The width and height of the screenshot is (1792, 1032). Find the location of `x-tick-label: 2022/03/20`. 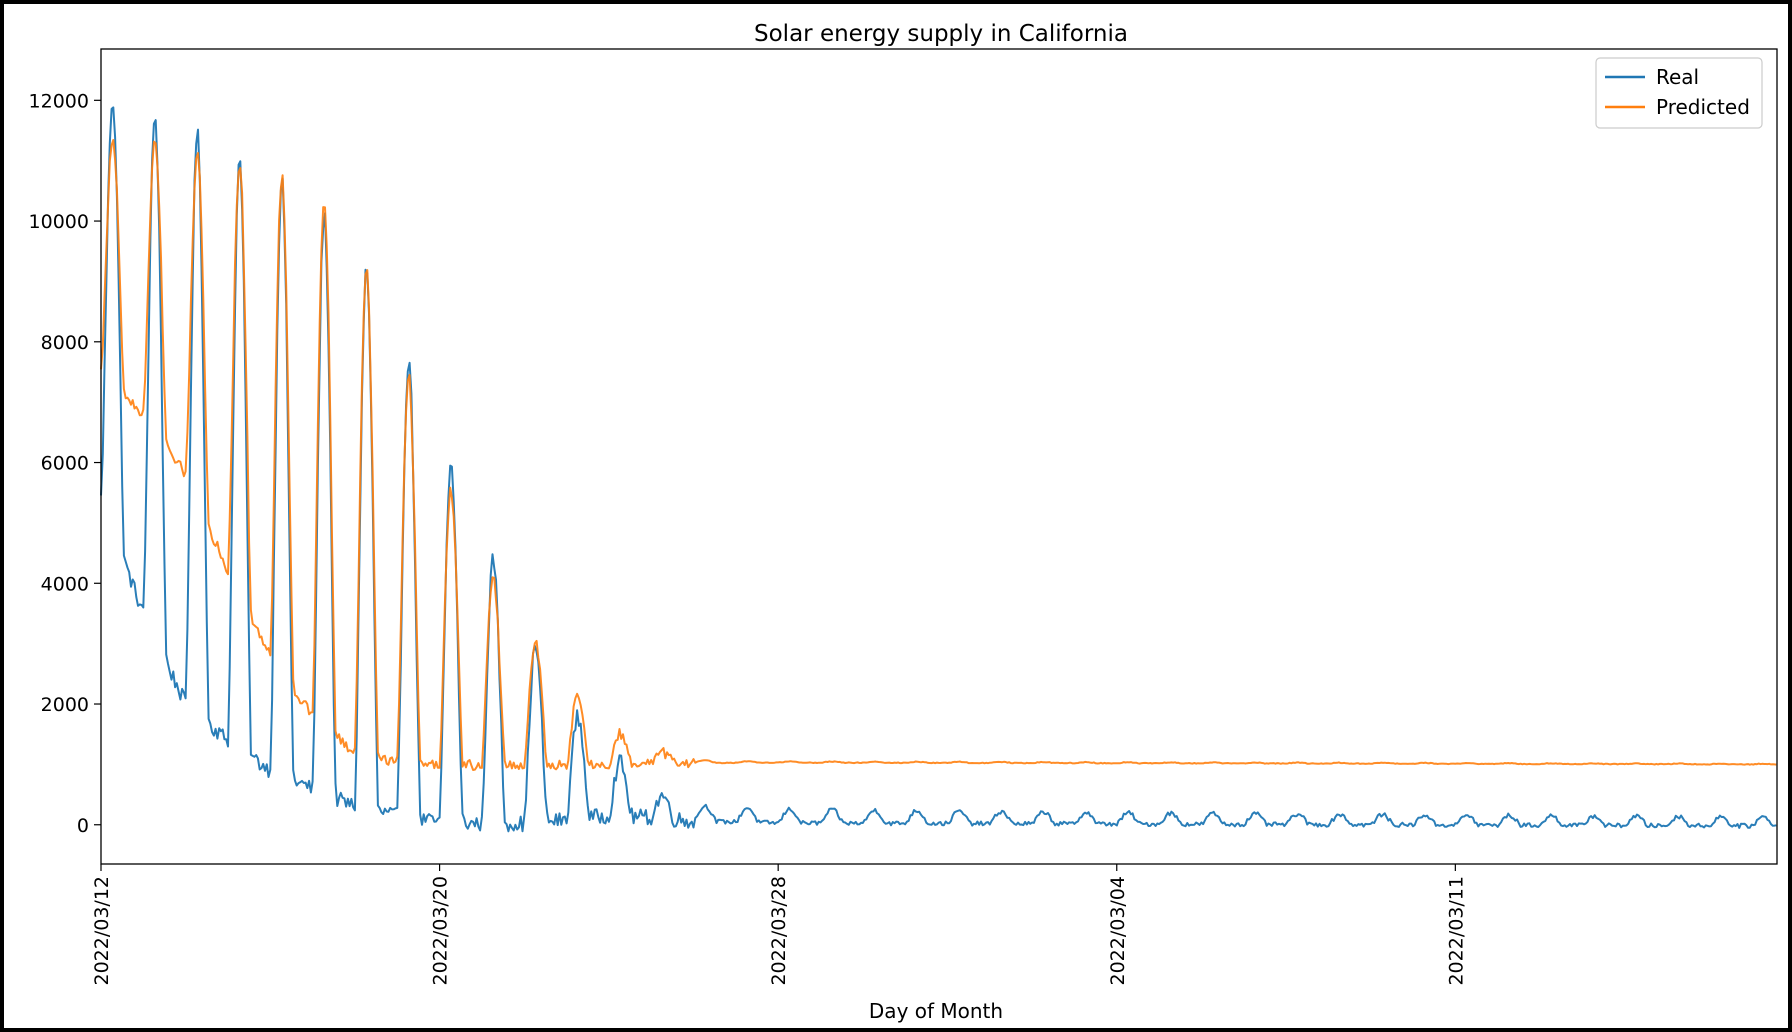

x-tick-label: 2022/03/20 is located at coordinates (441, 931).